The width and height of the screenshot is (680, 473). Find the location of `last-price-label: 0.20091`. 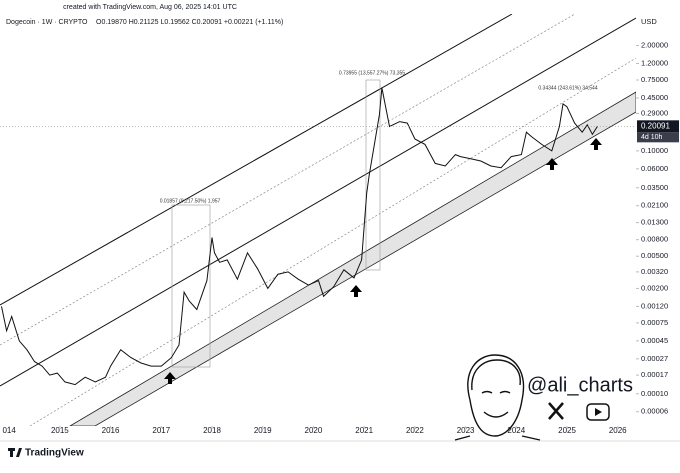

last-price-label: 0.20091 is located at coordinates (655, 125).